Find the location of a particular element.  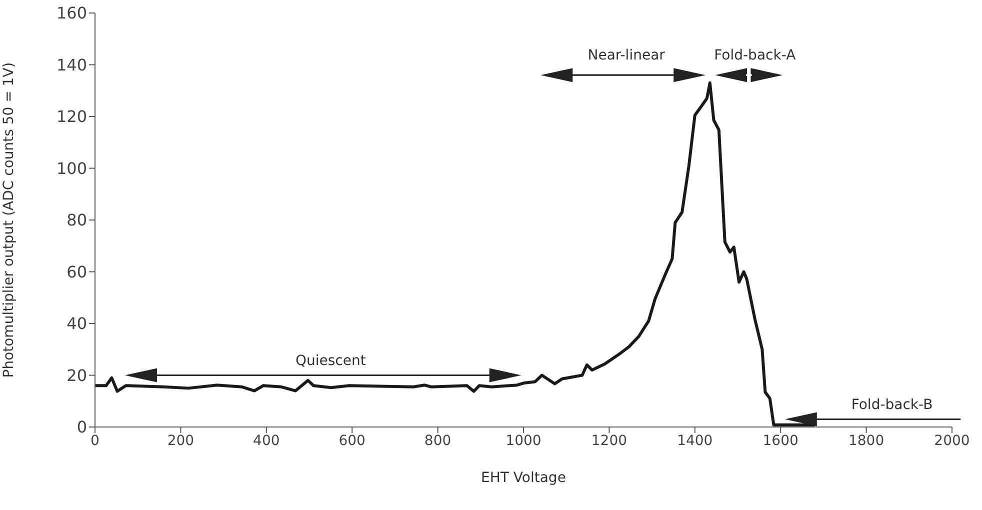

y-tick-label: 120 is located at coordinates (71, 116).